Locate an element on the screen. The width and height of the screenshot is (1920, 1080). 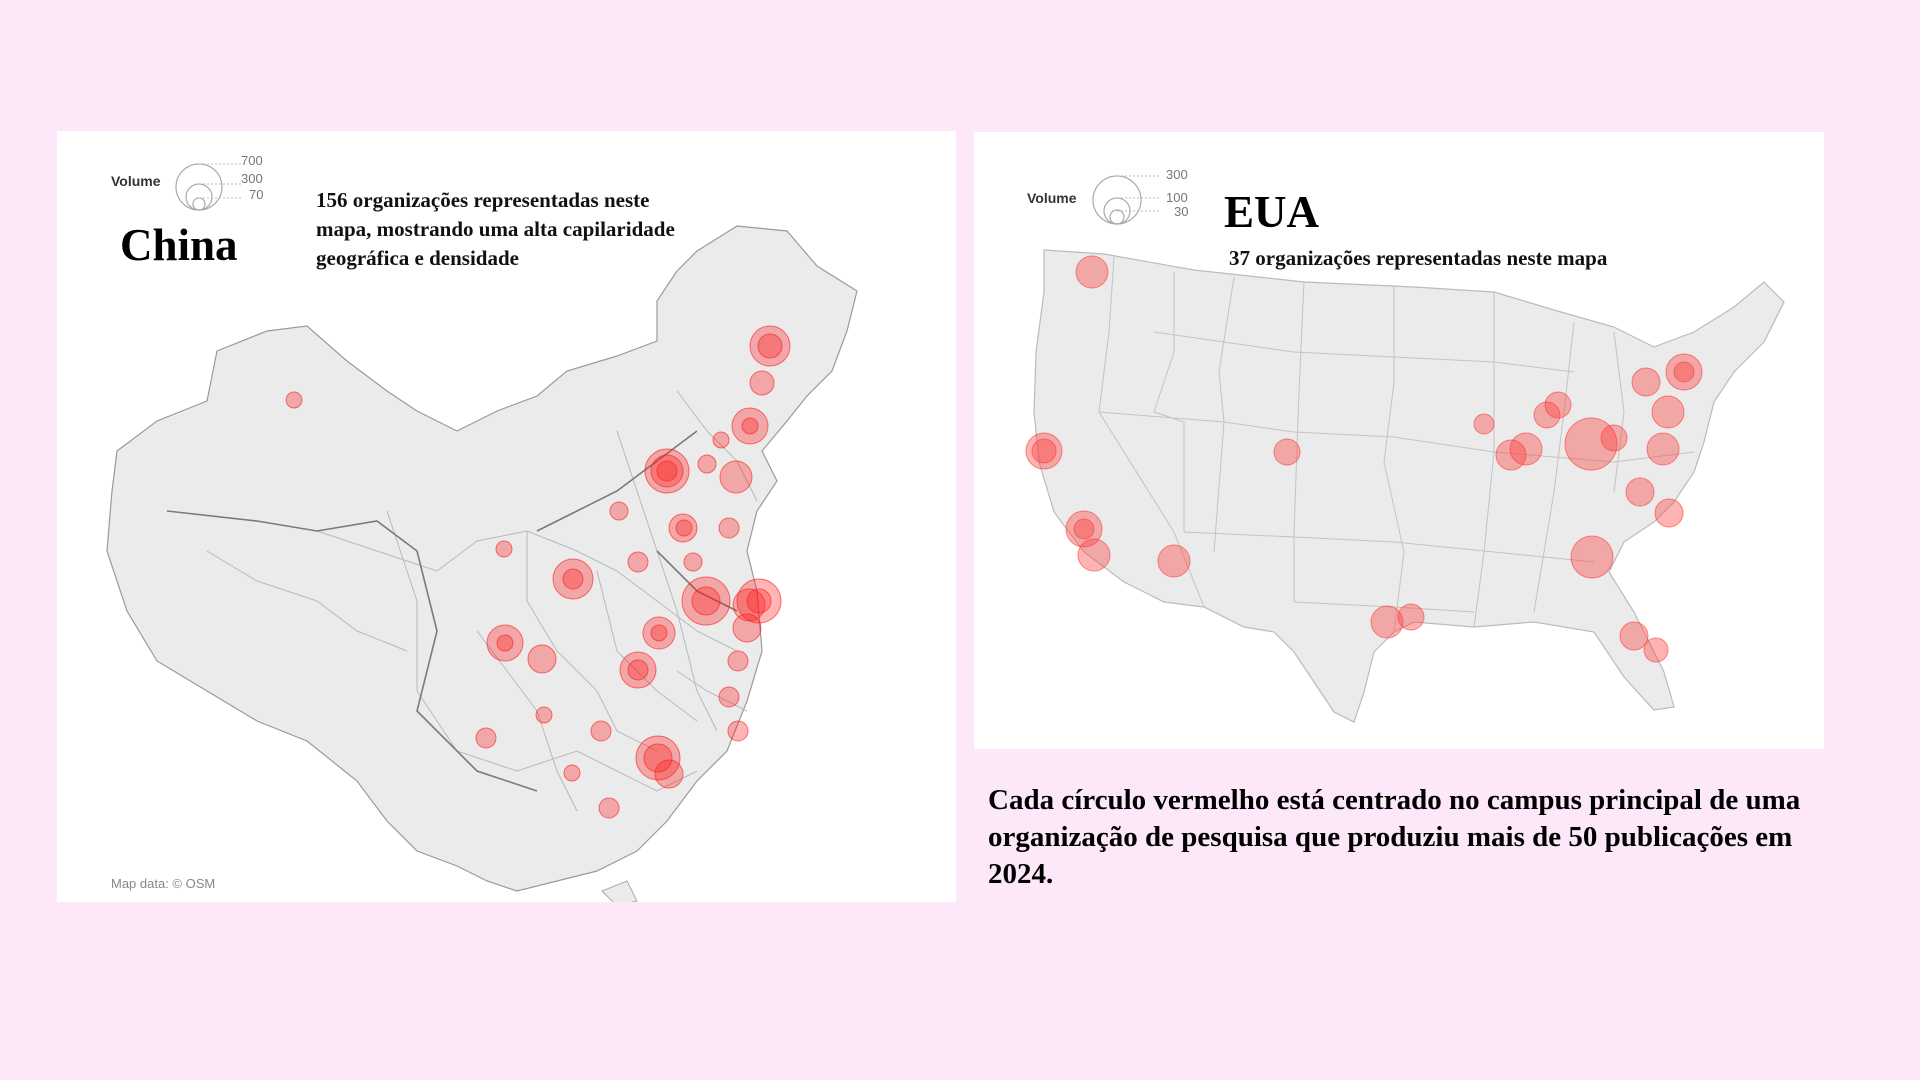
usa-legend-value-medium: 100 is located at coordinates (1177, 197).